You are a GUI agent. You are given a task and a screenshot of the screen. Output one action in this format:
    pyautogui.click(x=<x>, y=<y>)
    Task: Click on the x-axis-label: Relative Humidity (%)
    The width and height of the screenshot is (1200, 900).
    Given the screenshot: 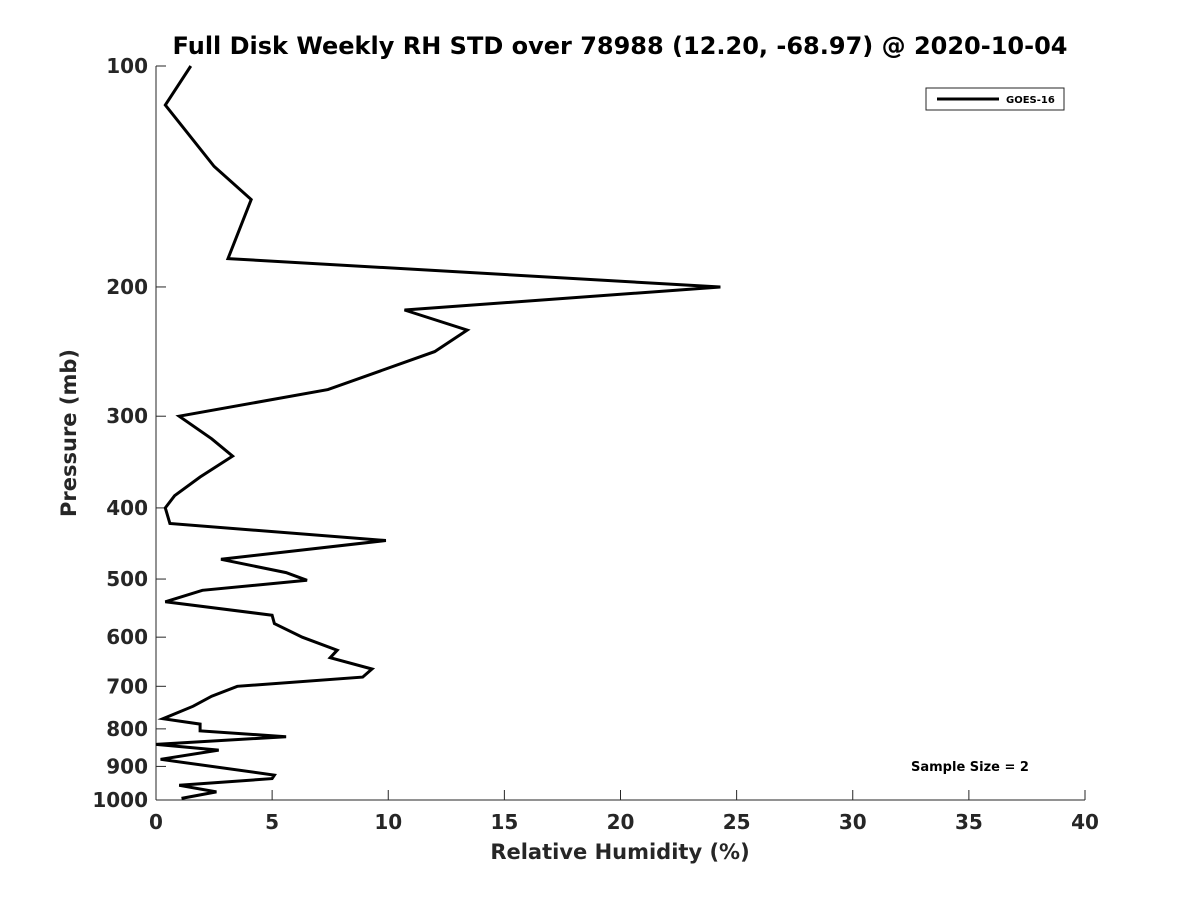 What is the action you would take?
    pyautogui.click(x=619, y=852)
    